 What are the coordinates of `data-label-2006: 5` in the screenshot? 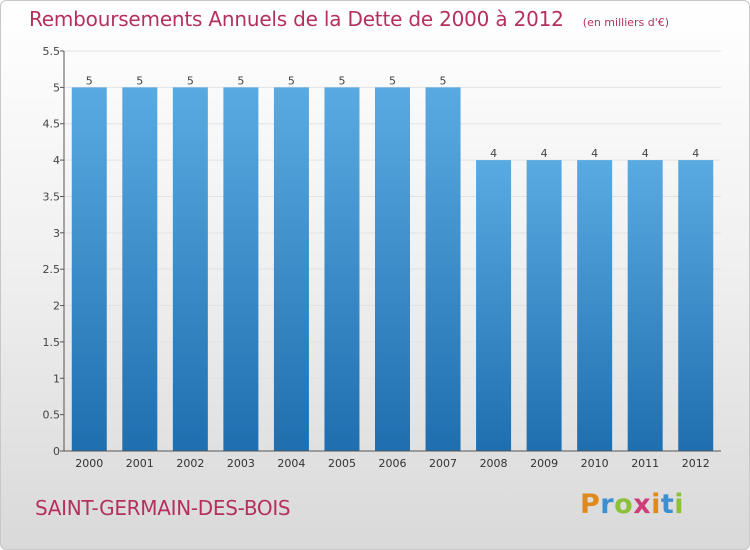 It's located at (392, 80).